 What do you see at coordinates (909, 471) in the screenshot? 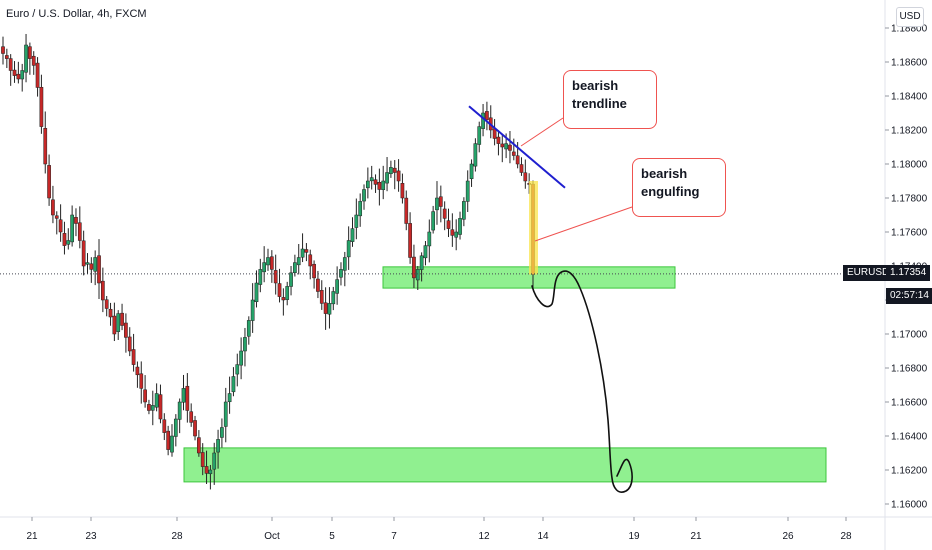
I see `y-tick-label: 1.16200` at bounding box center [909, 471].